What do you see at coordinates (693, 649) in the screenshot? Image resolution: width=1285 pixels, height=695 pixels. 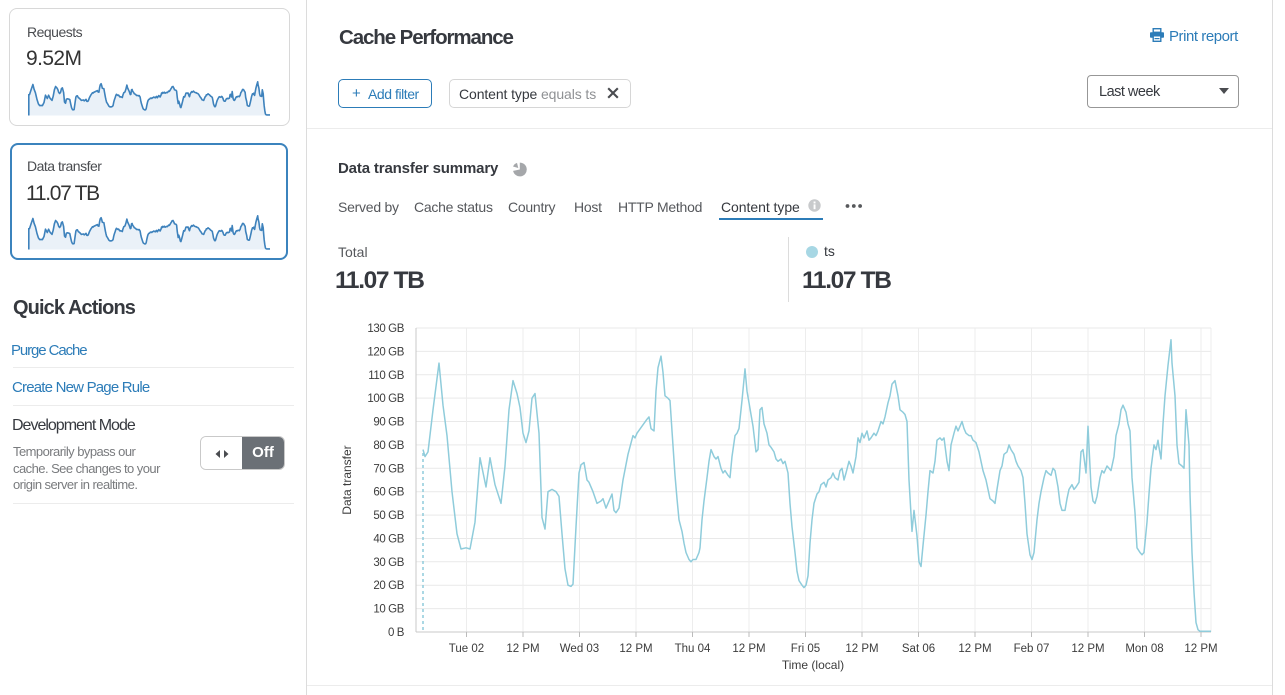 I see `svg-text: Thu 04` at bounding box center [693, 649].